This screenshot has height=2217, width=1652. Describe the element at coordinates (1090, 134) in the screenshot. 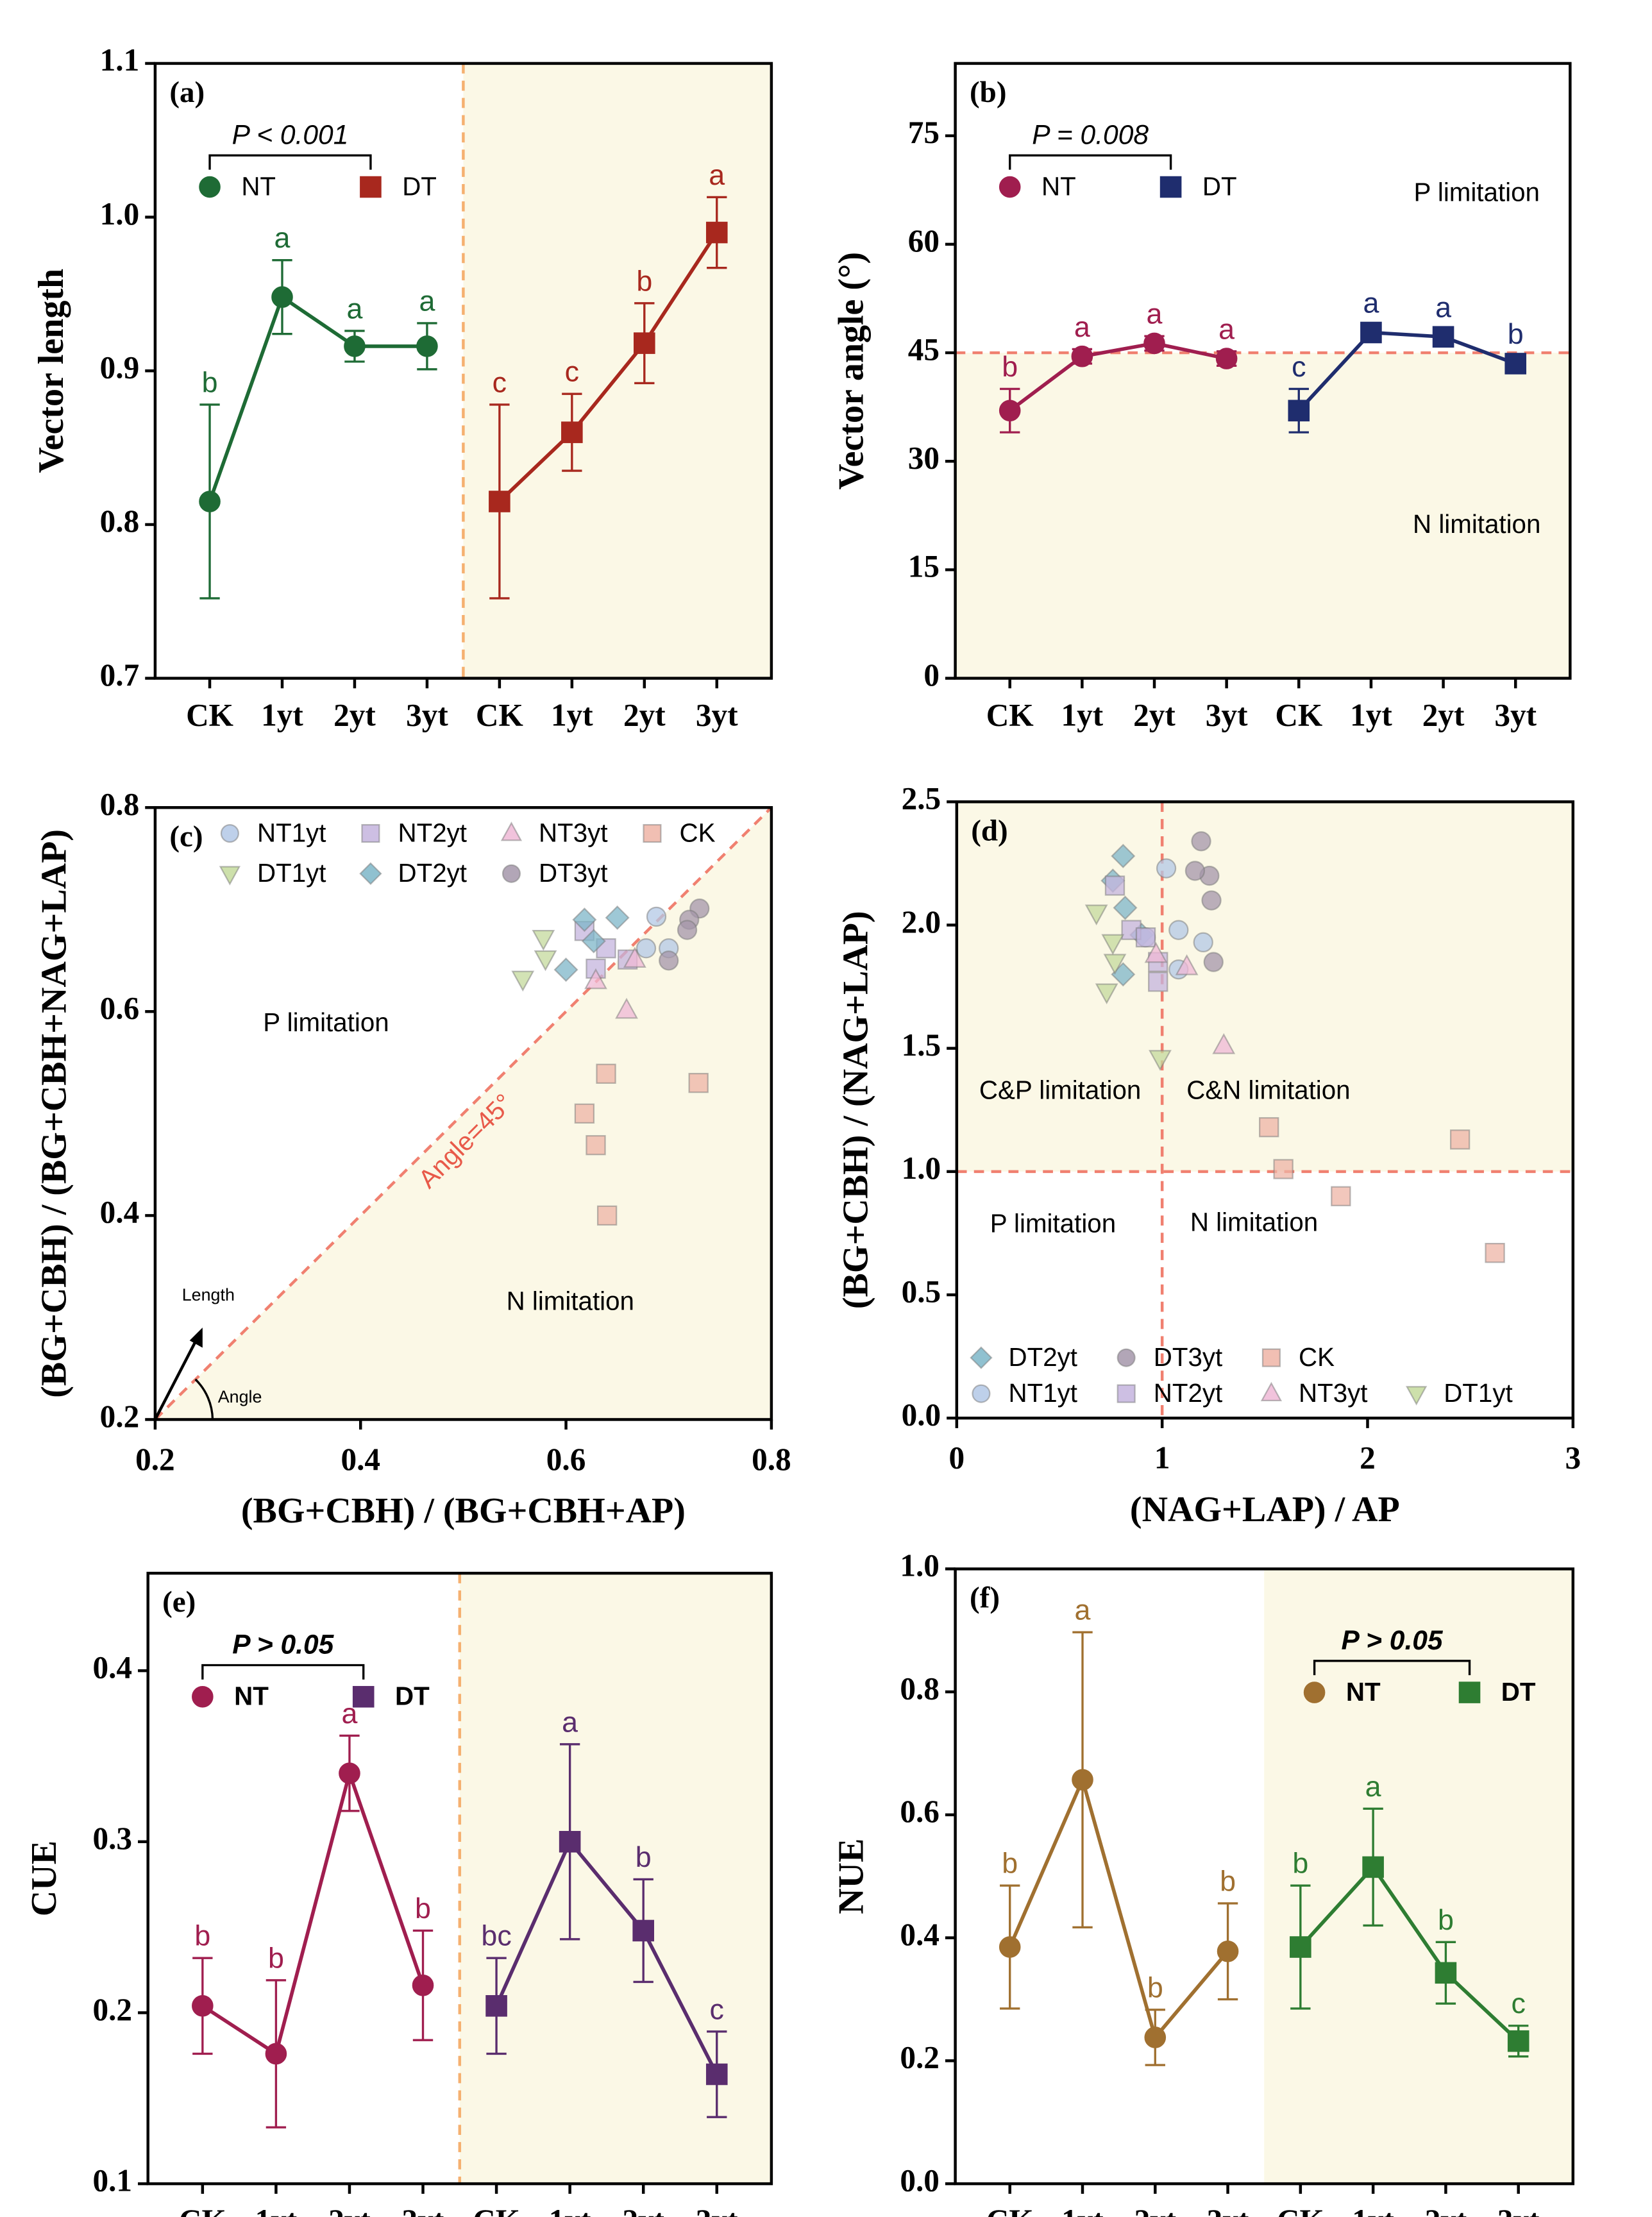

I see `p-value: P = 0.008` at that location.